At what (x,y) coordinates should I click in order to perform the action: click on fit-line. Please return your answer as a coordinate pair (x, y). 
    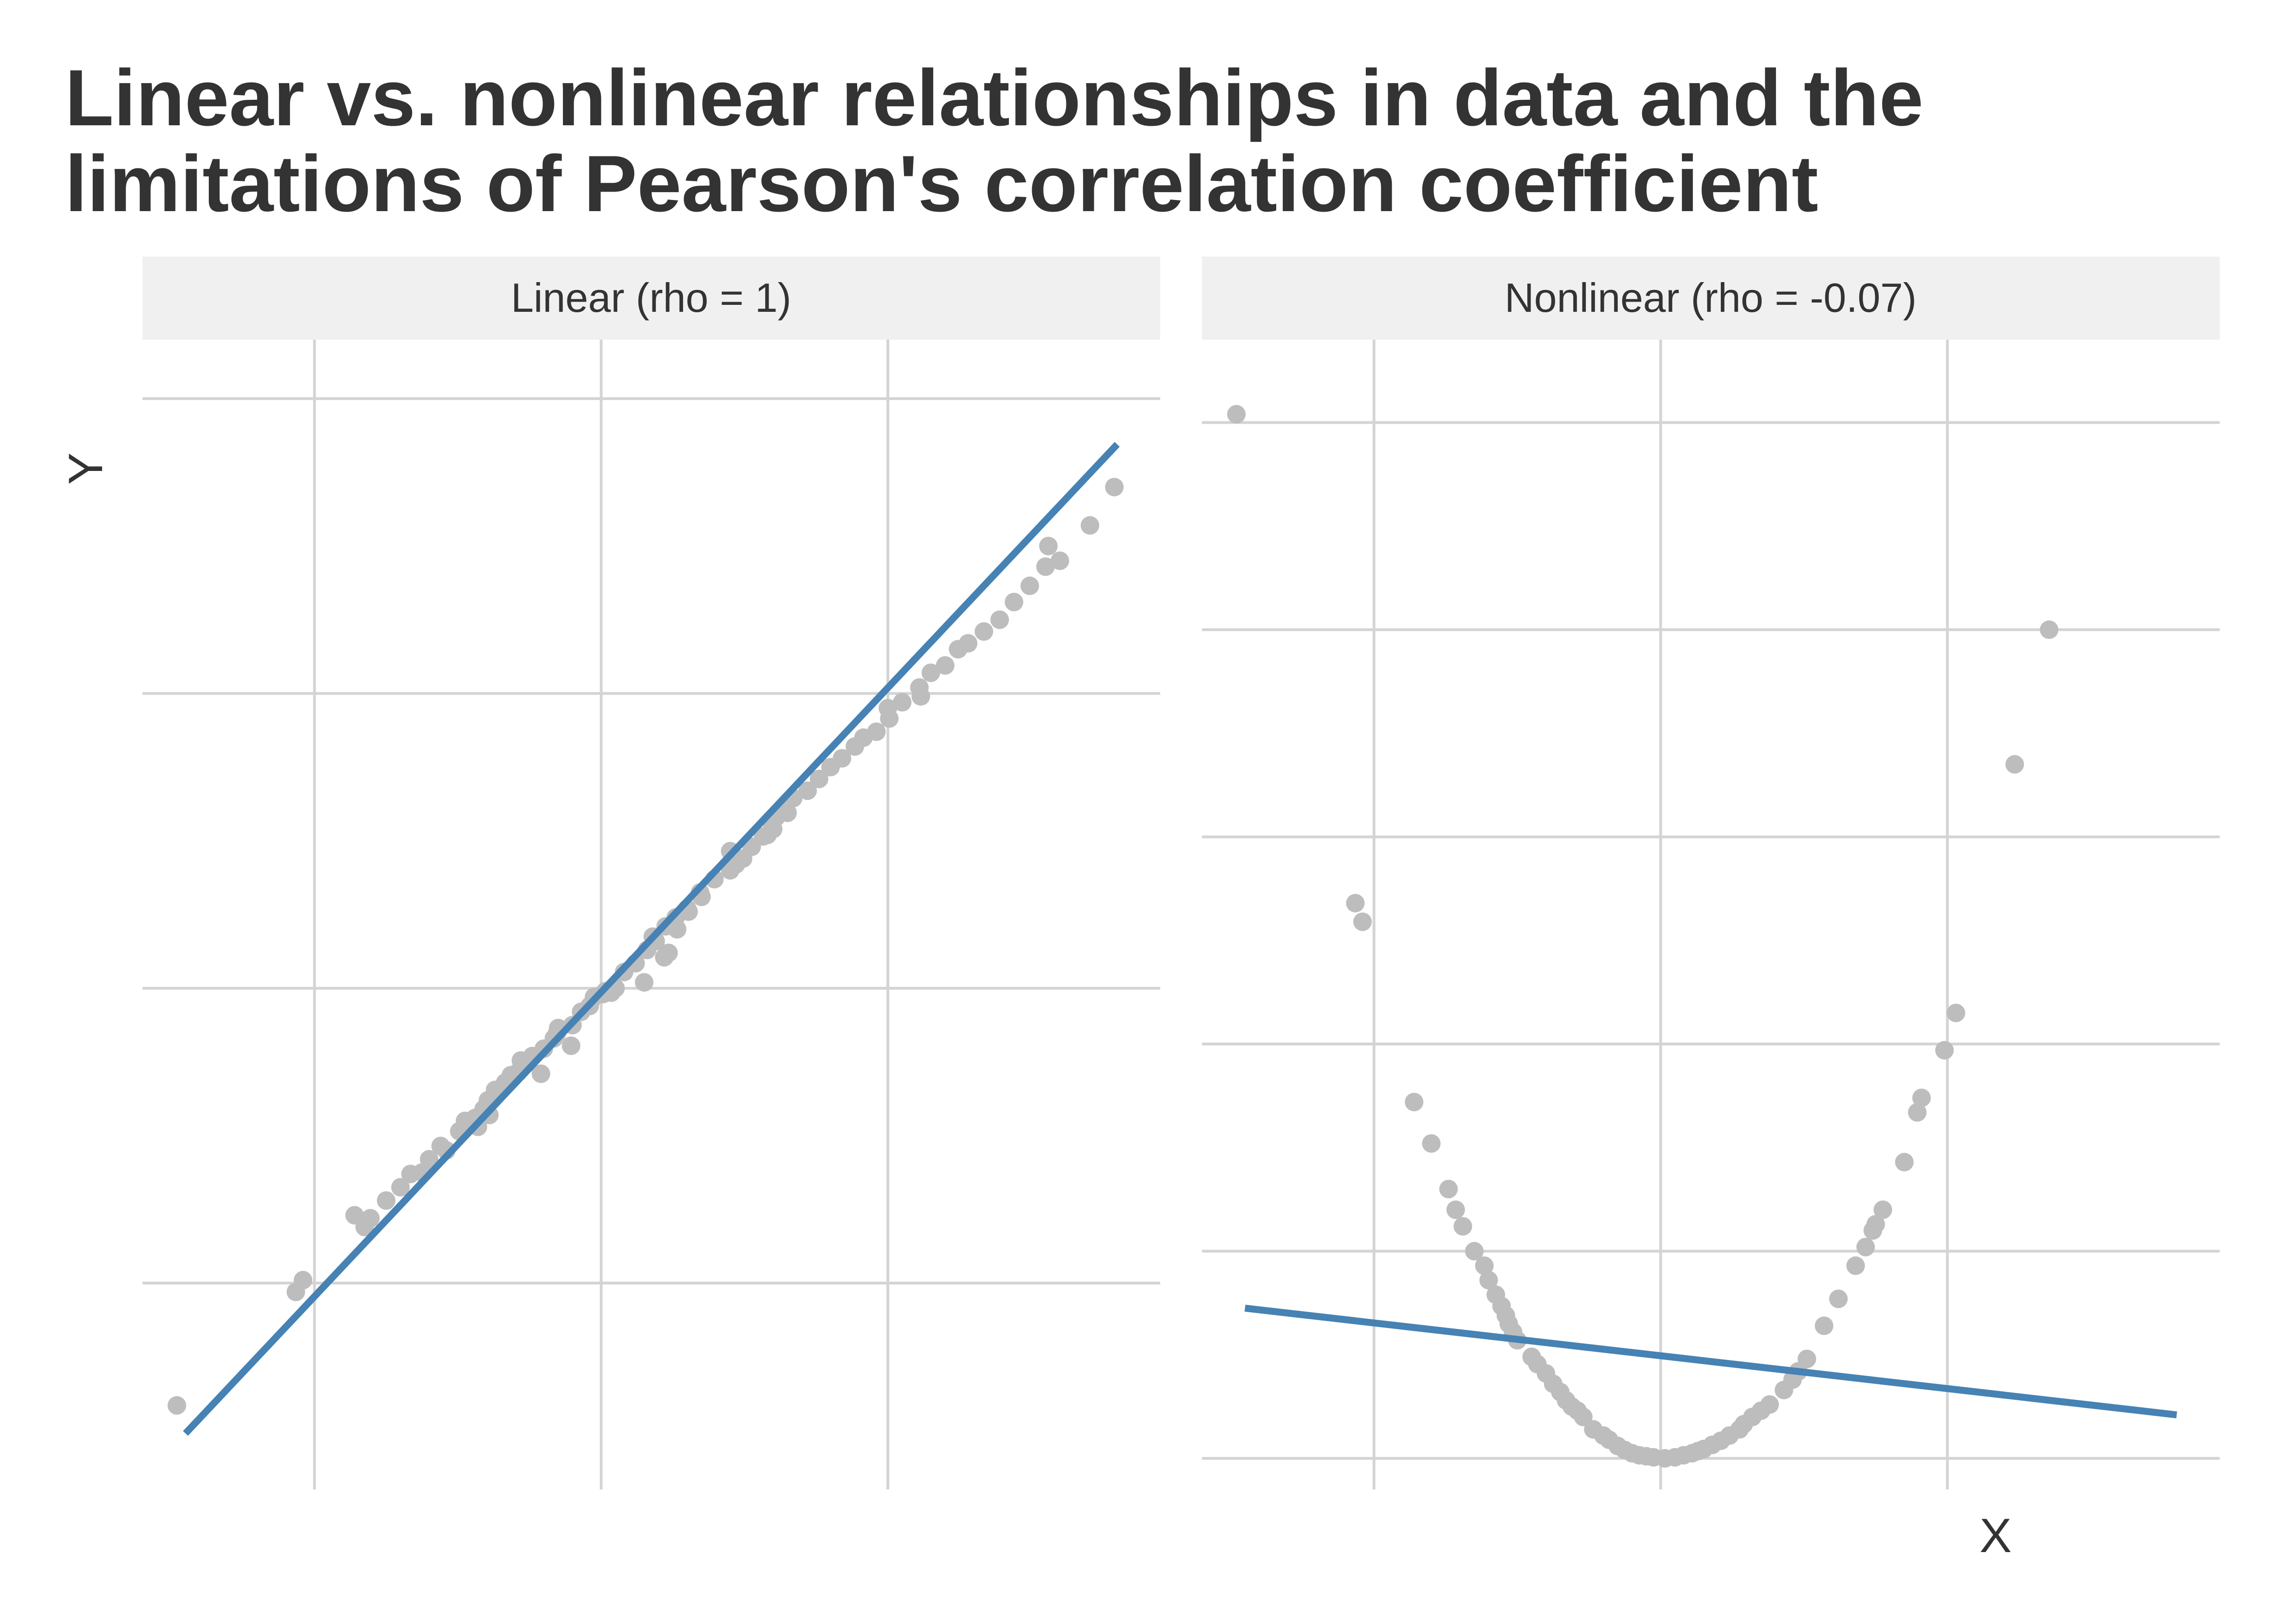
    Looking at the image, I should click on (1710, 1361).